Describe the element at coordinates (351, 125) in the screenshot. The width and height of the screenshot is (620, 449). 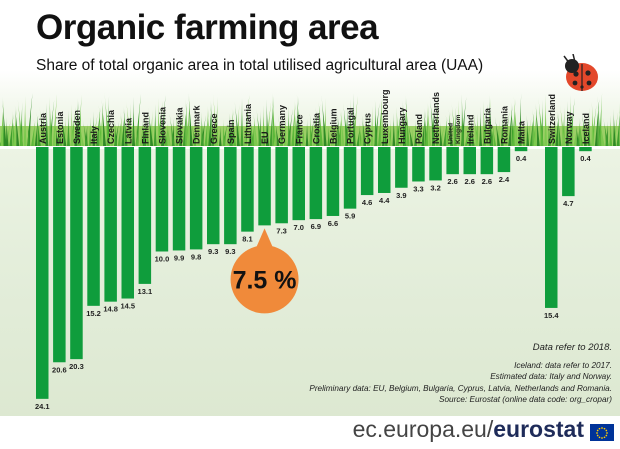
I see `category-label: Portugal` at that location.